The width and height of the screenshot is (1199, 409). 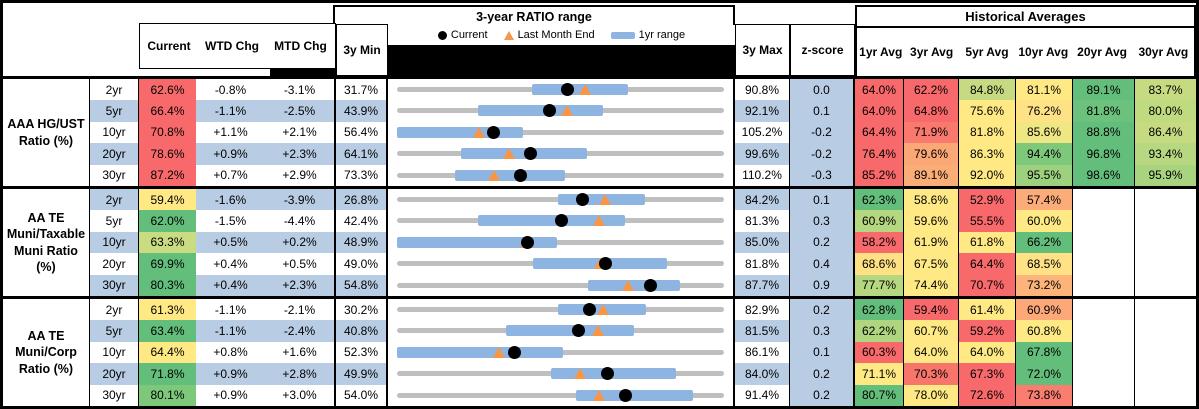 What do you see at coordinates (167, 310) in the screenshot?
I see `current-cell: 61.3%` at bounding box center [167, 310].